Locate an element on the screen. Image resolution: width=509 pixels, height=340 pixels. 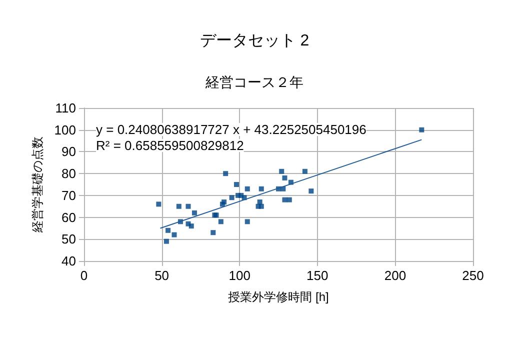
x-tick-label: 200 is located at coordinates (395, 275).